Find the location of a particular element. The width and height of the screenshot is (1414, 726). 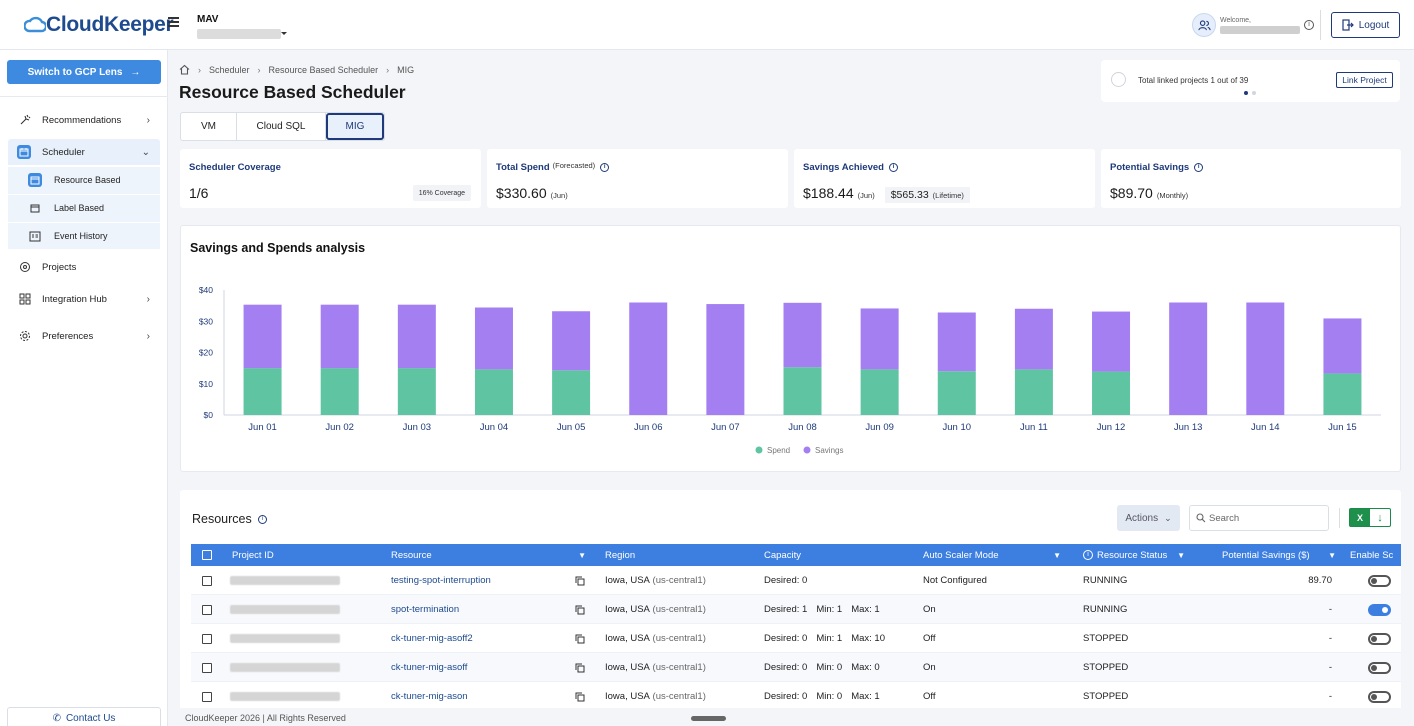

column-header: Region is located at coordinates (620, 555).